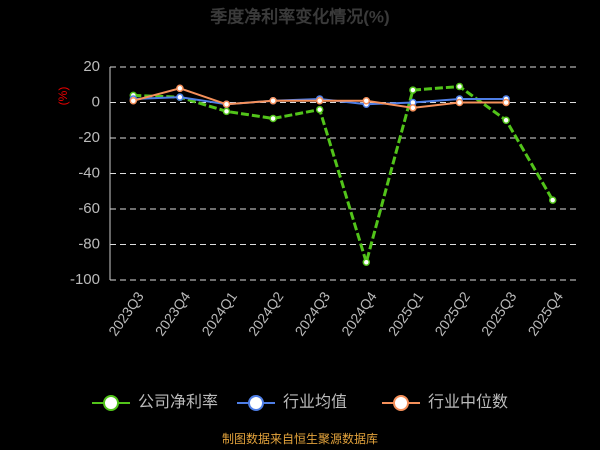 The image size is (600, 450). Describe the element at coordinates (468, 402) in the screenshot. I see `legend-label: 行业中位数` at that location.